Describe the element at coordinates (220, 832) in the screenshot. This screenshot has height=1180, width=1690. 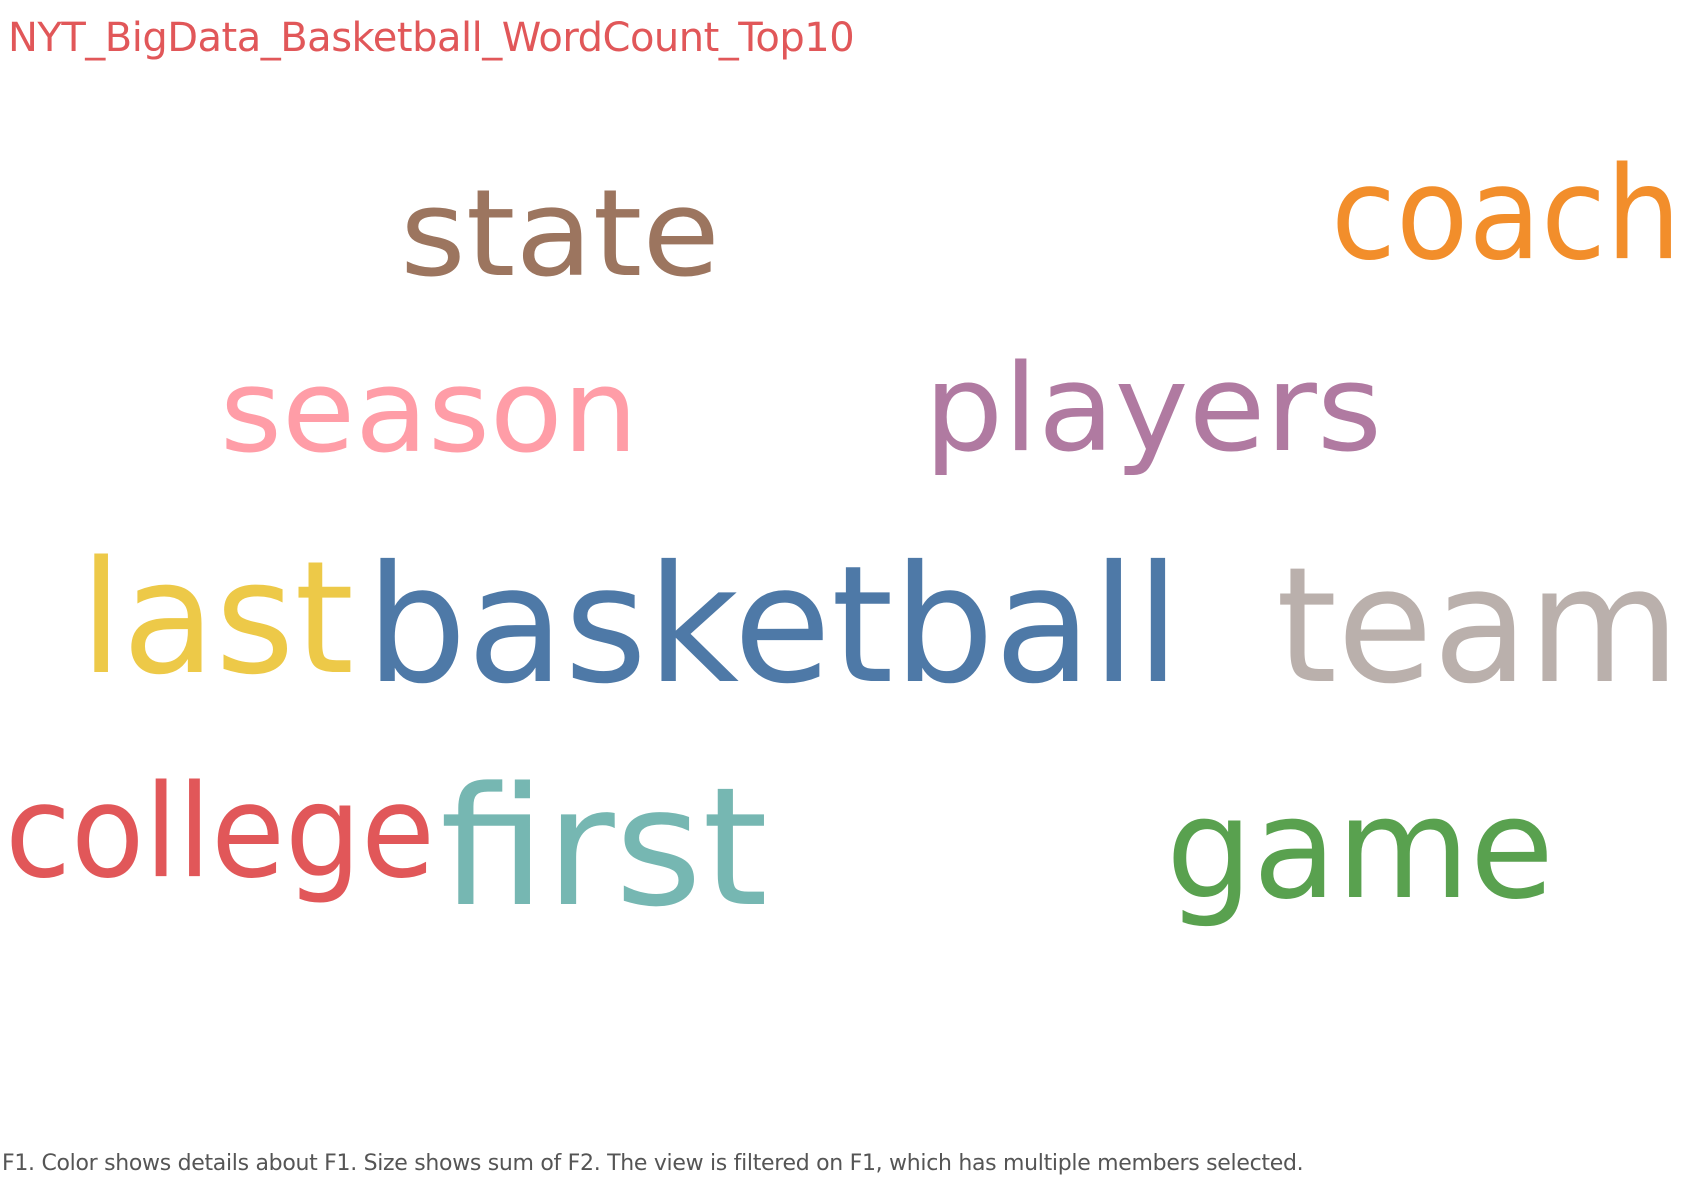
I see `word-college: college` at that location.